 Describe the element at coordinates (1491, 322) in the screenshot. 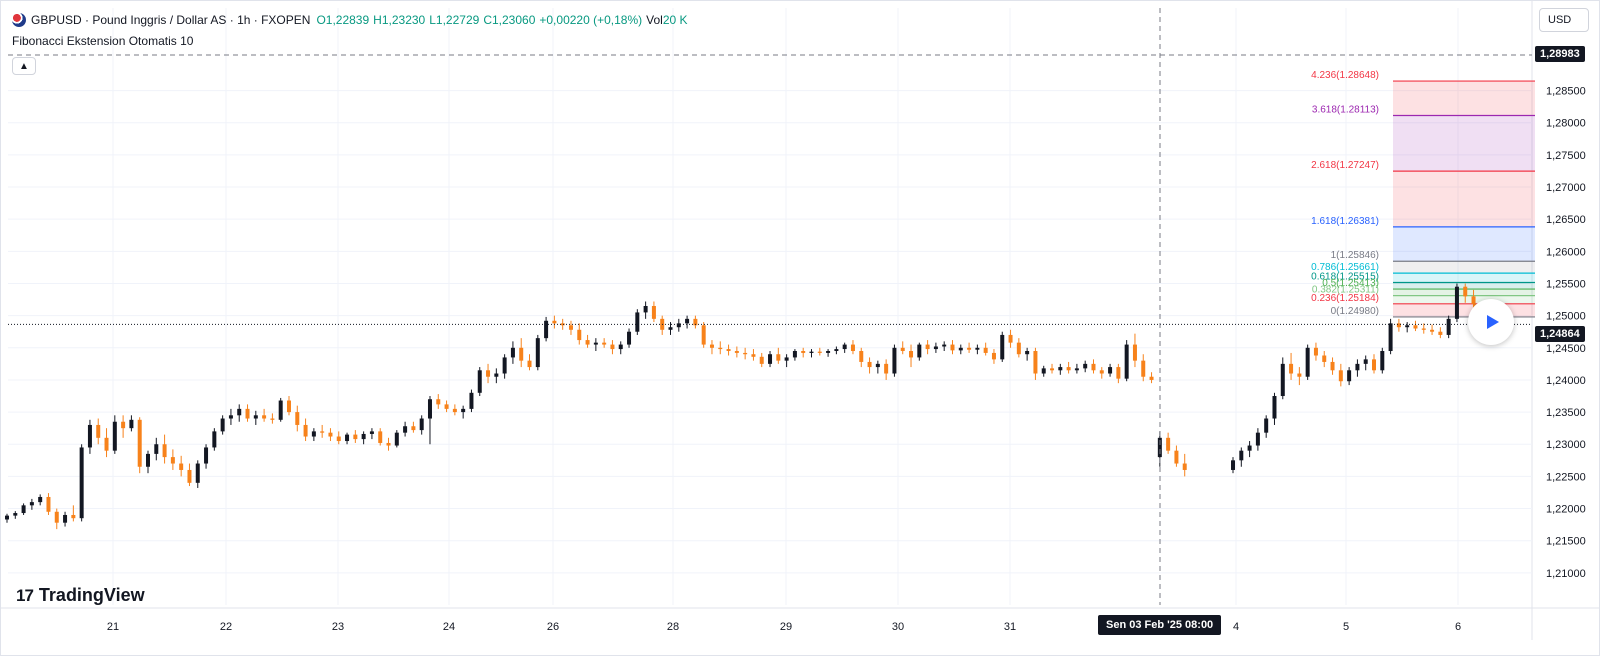

I see `replay-play-button` at that location.